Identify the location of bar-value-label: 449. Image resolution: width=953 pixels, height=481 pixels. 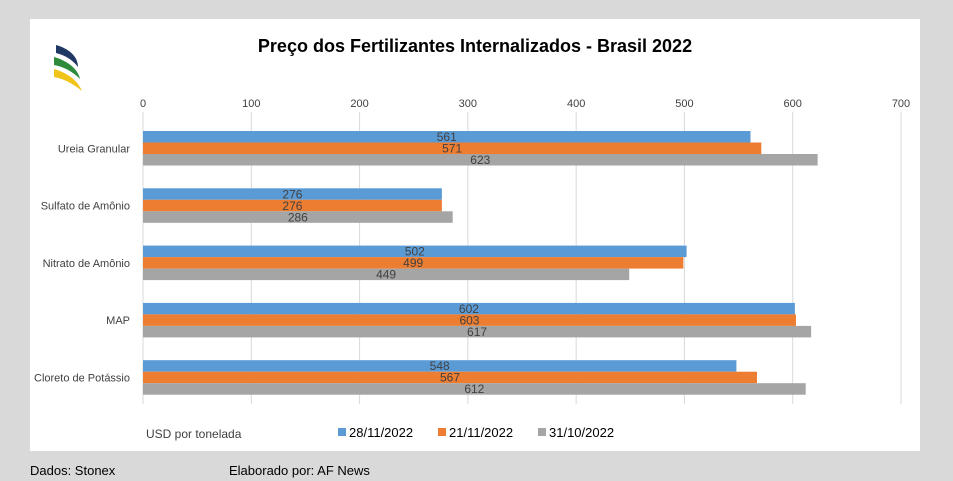
(386, 275).